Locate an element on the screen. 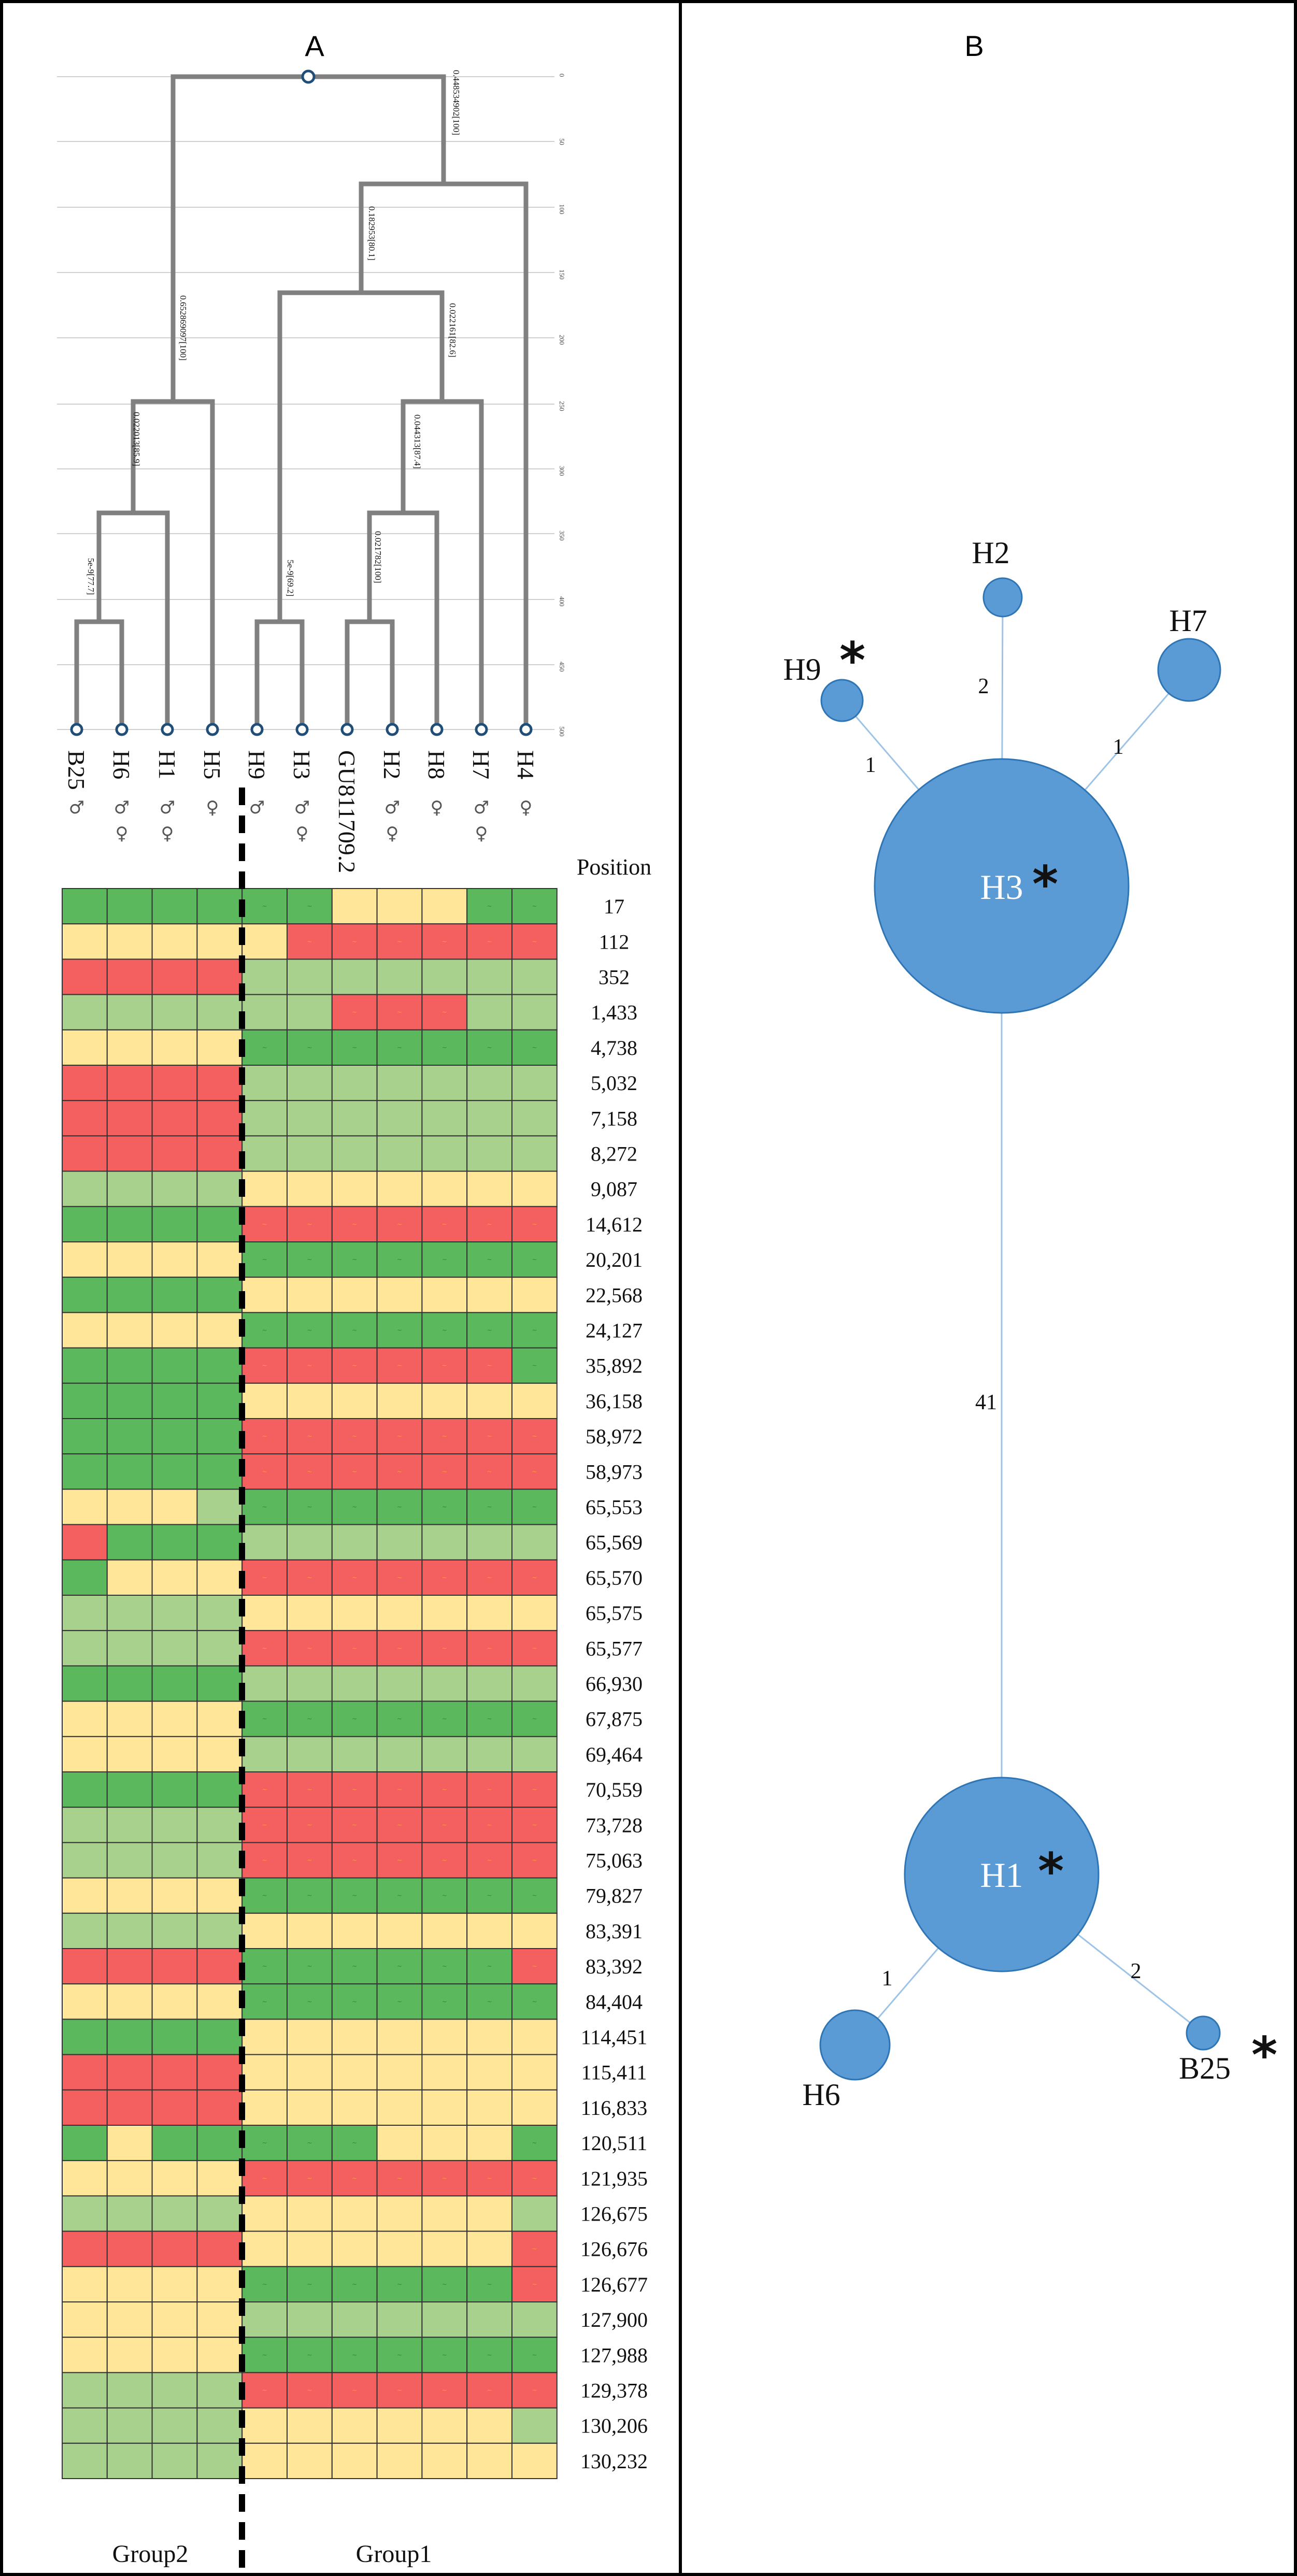 Image resolution: width=1297 pixels, height=2576 pixels. axis-tick-label: 350 is located at coordinates (562, 536).